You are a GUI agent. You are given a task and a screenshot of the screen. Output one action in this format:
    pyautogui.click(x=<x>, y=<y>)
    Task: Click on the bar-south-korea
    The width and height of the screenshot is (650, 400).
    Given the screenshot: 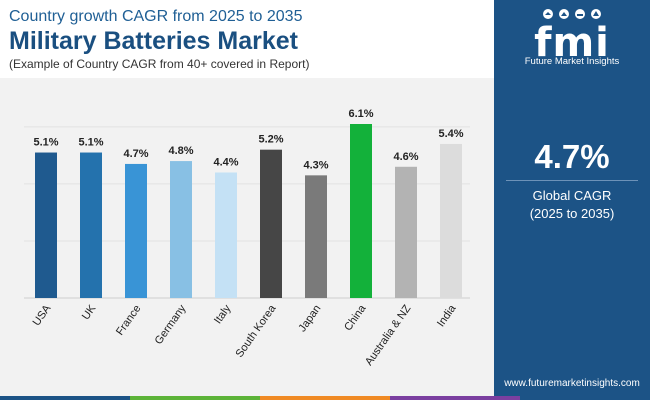 What is the action you would take?
    pyautogui.click(x=271, y=223)
    